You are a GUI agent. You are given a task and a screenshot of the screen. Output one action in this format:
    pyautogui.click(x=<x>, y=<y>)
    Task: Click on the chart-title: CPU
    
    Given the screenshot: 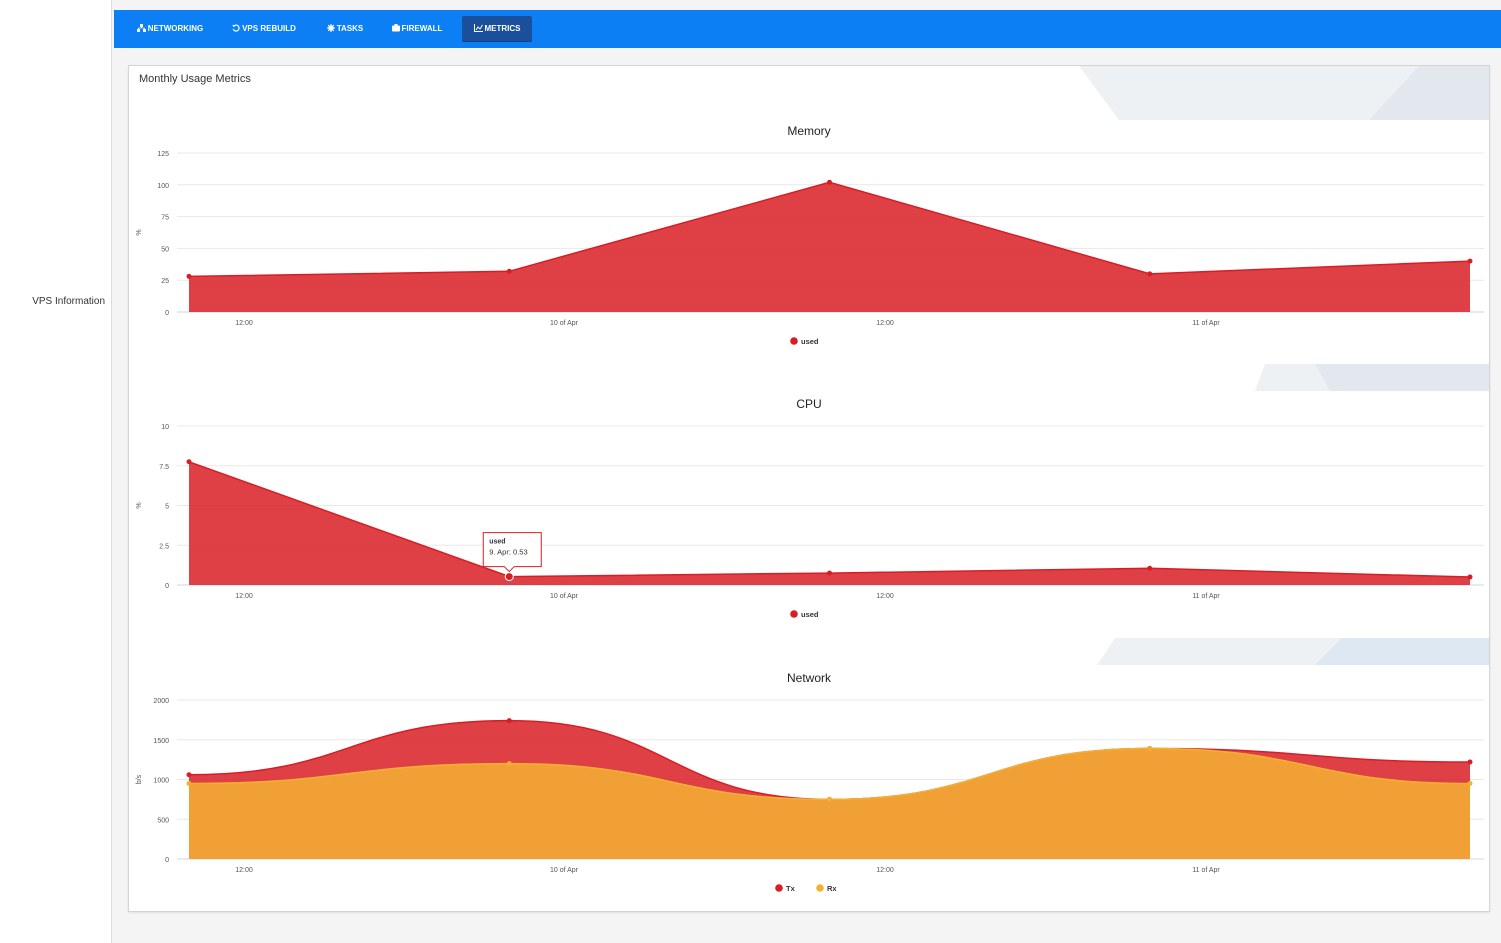 What is the action you would take?
    pyautogui.click(x=809, y=404)
    